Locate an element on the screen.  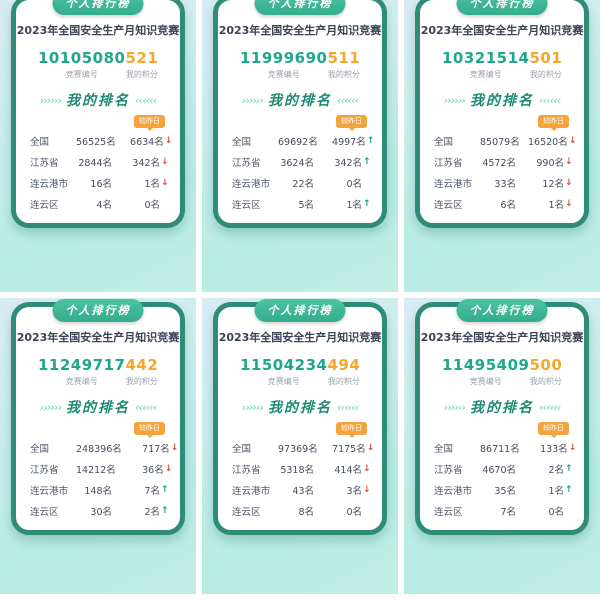
change-value: 36名 is located at coordinates (153, 470).